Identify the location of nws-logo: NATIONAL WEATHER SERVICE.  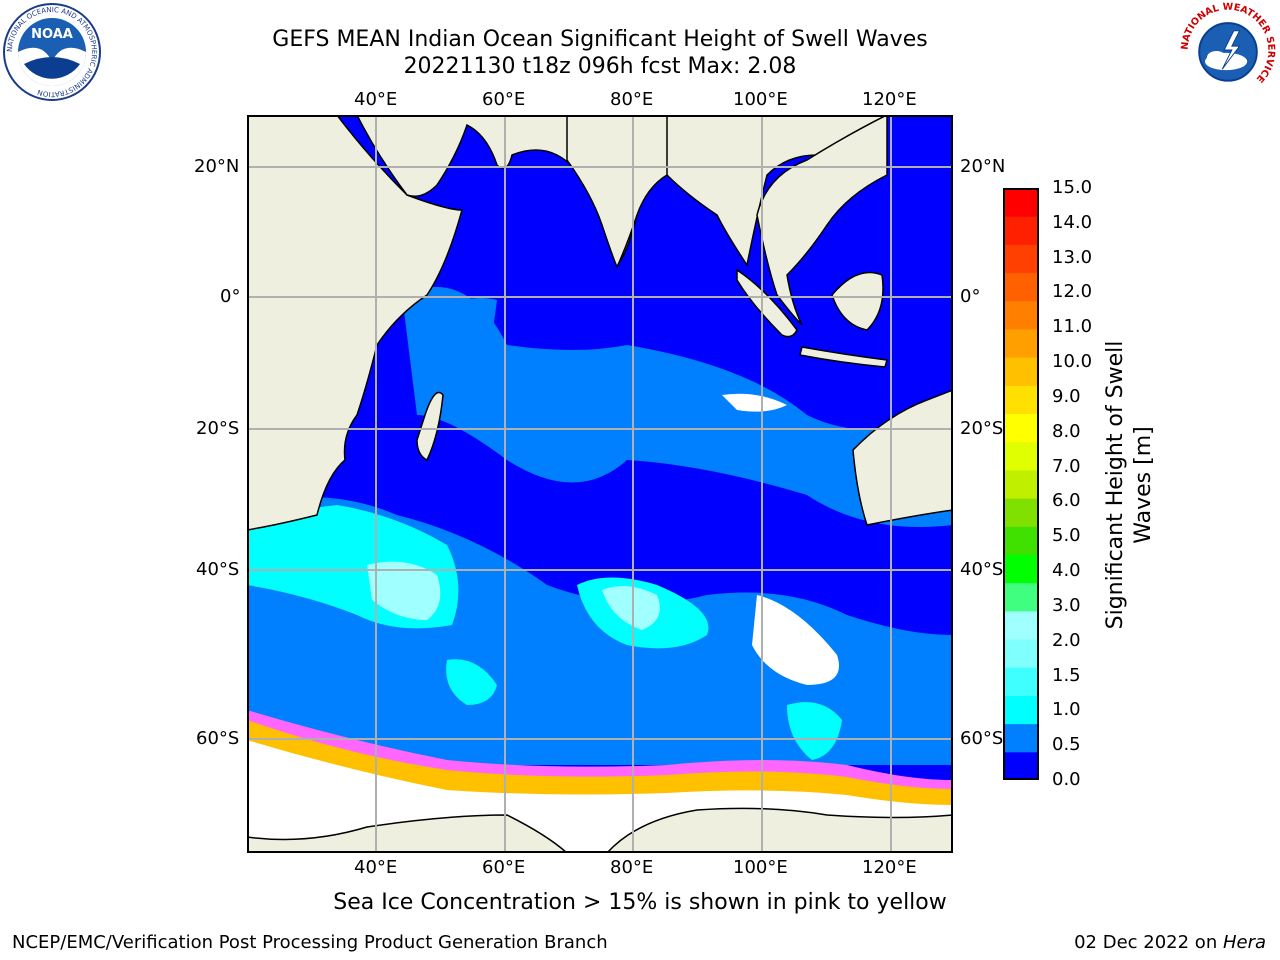
(1228, 49).